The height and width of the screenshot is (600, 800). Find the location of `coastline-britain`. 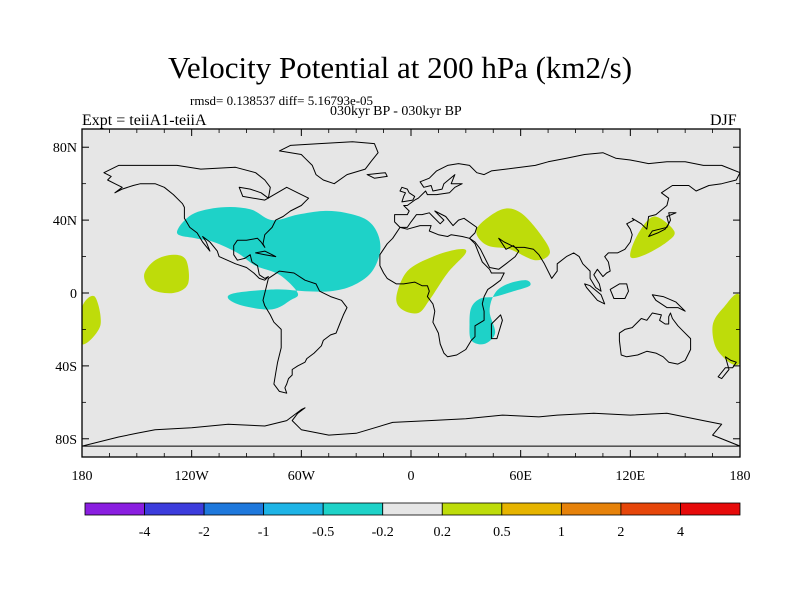

coastline-britain is located at coordinates (407, 194).